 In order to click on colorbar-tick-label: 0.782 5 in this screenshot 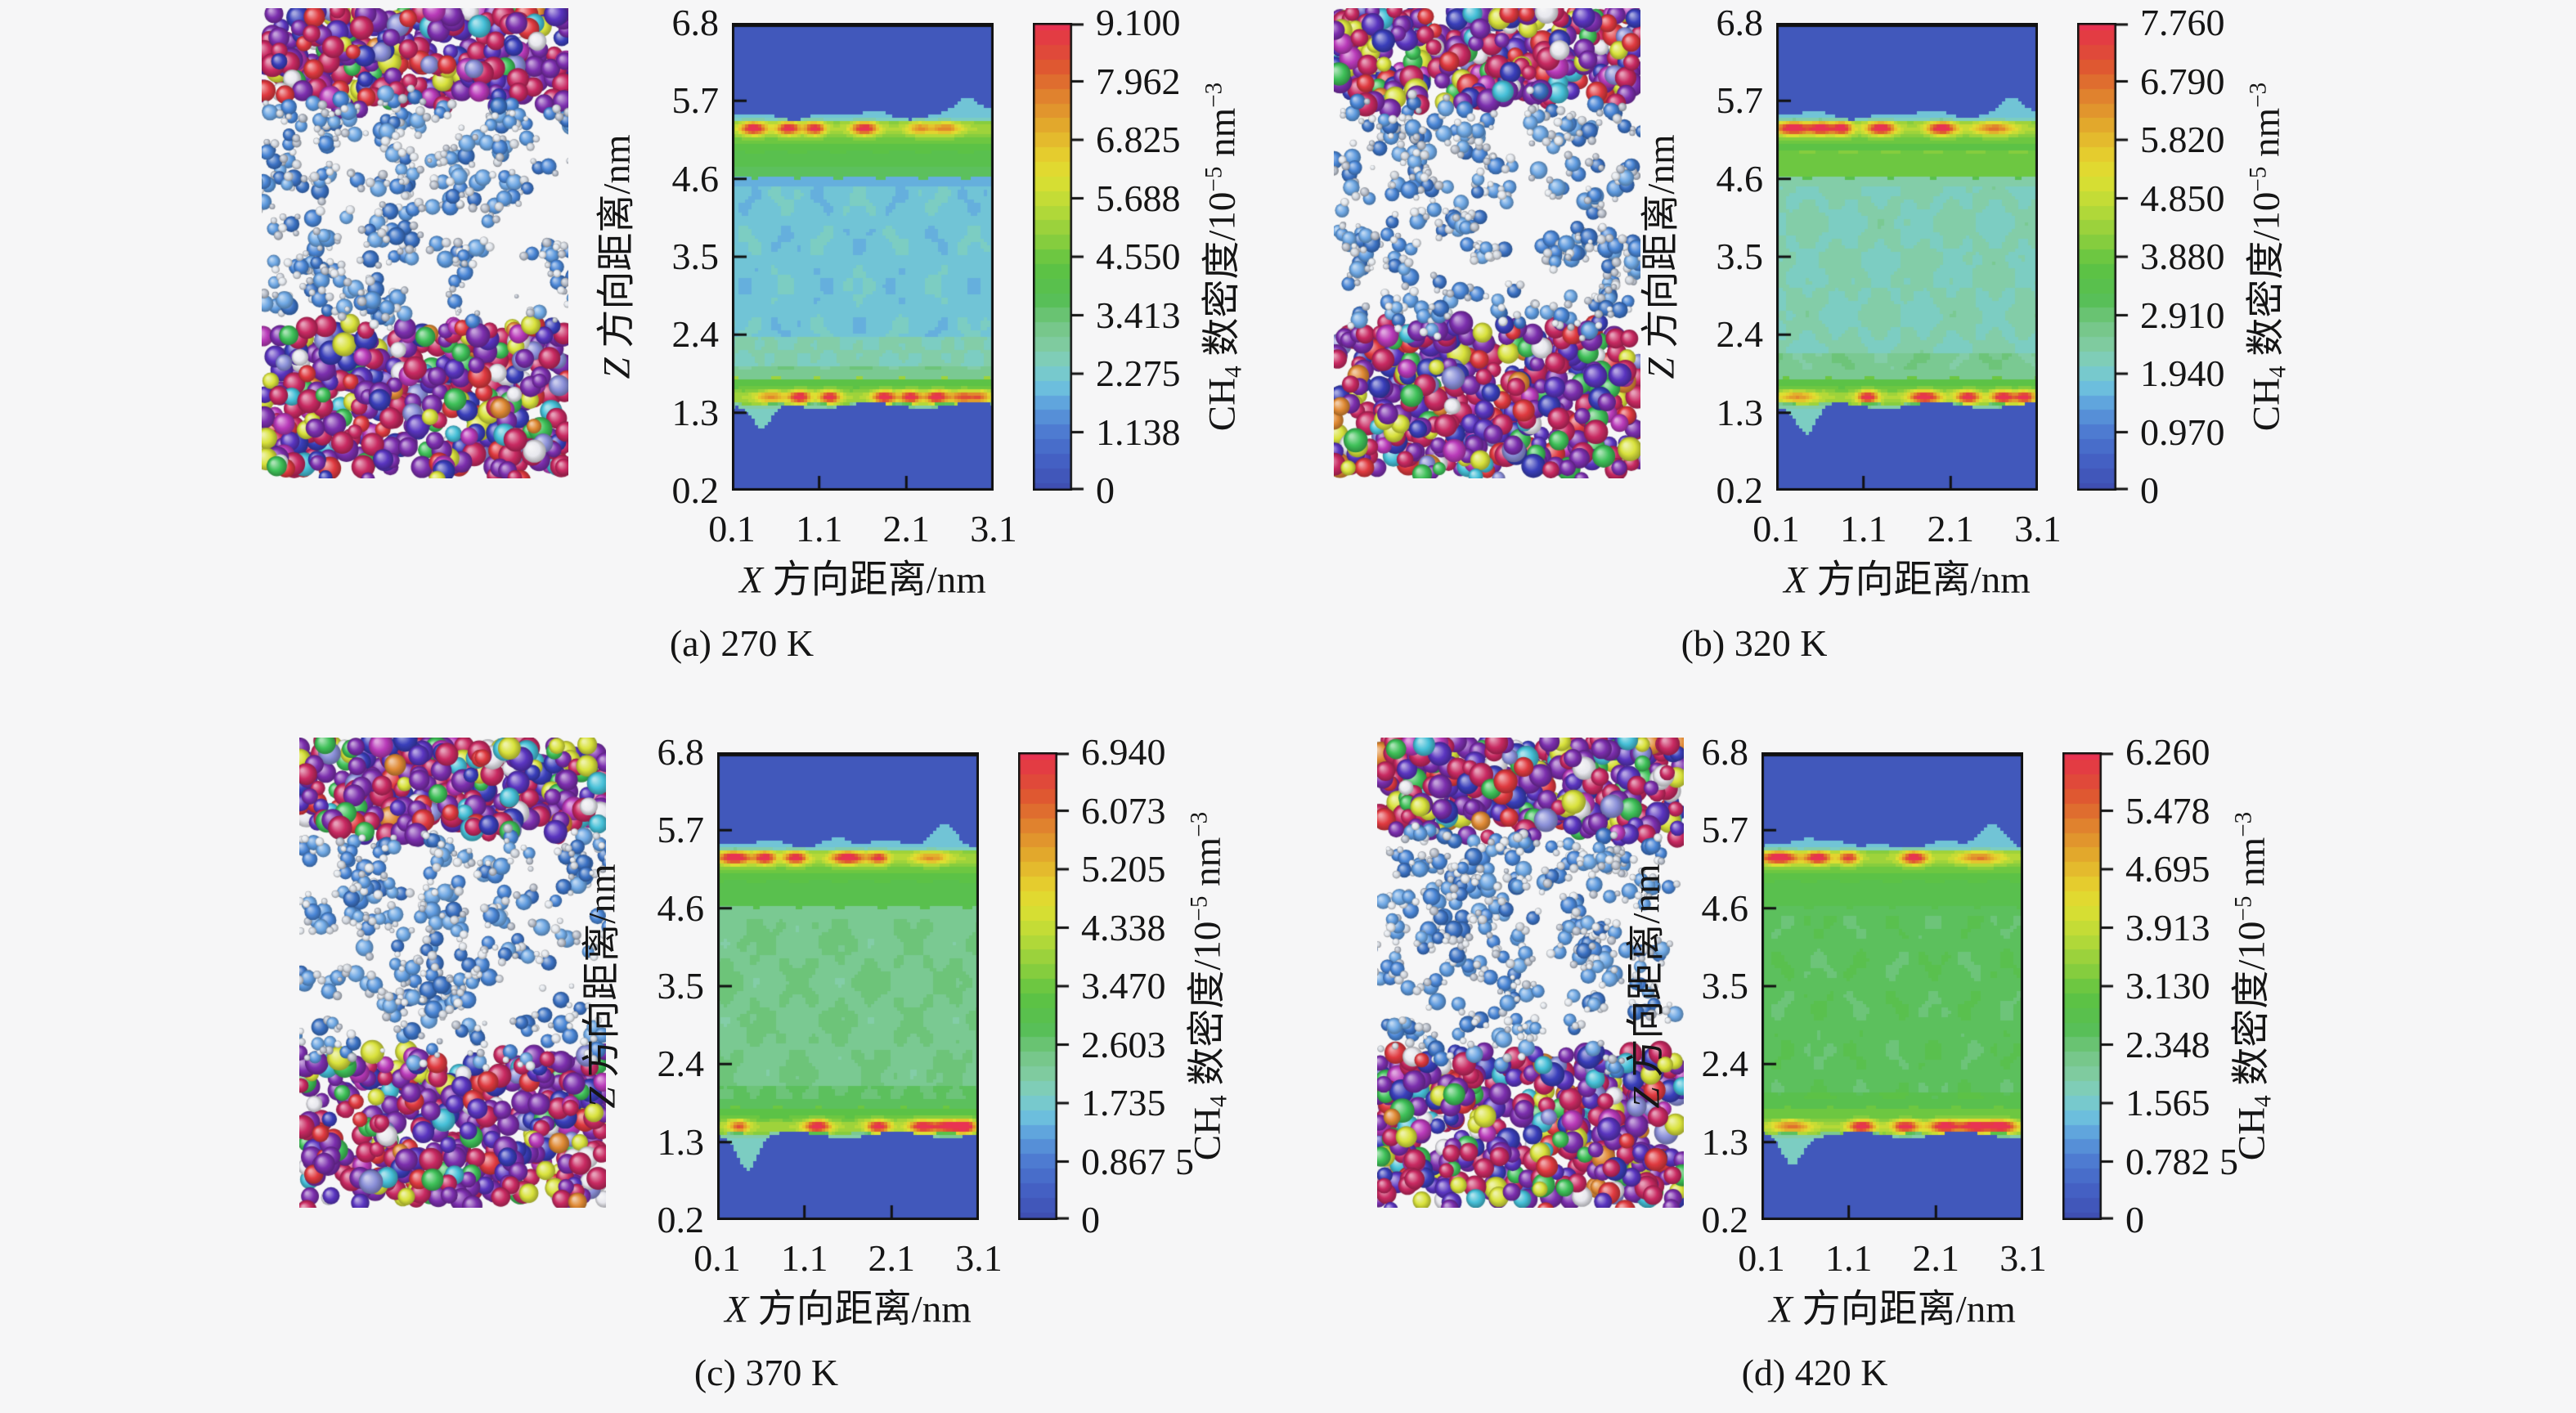, I will do `click(2181, 1161)`.